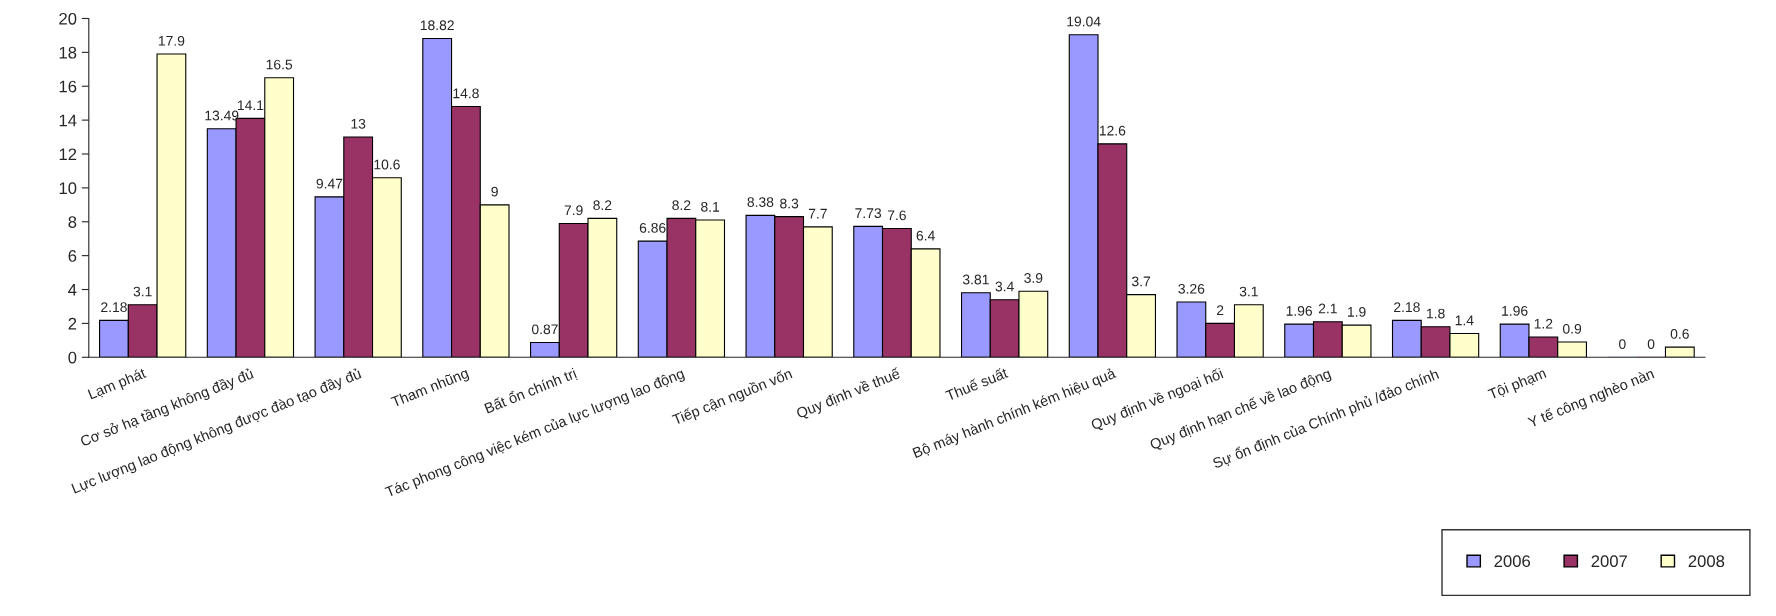 Image resolution: width=1776 pixels, height=616 pixels. I want to click on data-label: 14.1, so click(250, 105).